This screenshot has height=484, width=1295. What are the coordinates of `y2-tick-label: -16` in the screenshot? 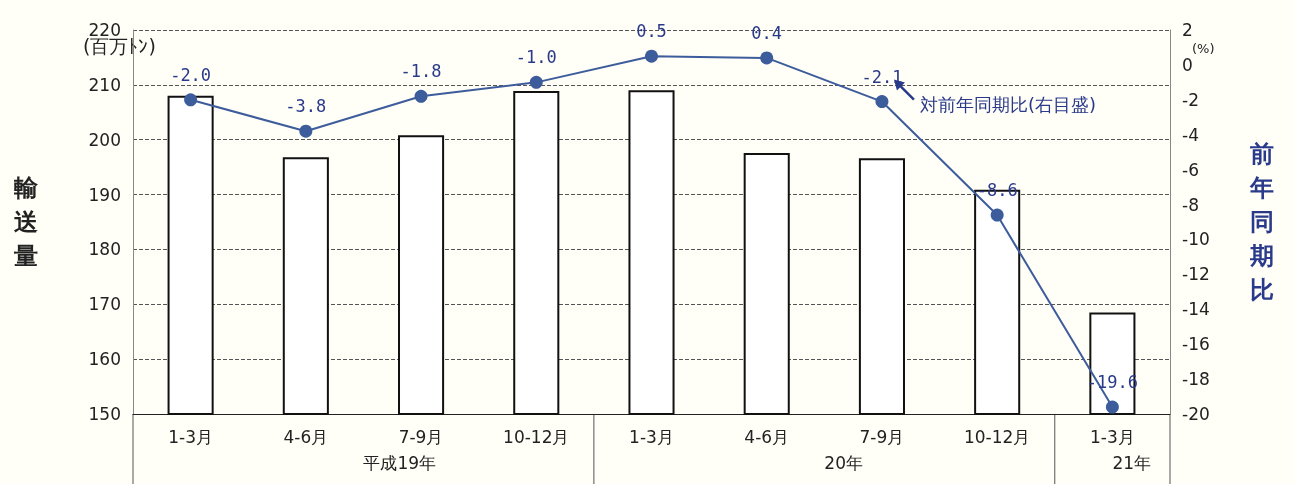 It's located at (1196, 344).